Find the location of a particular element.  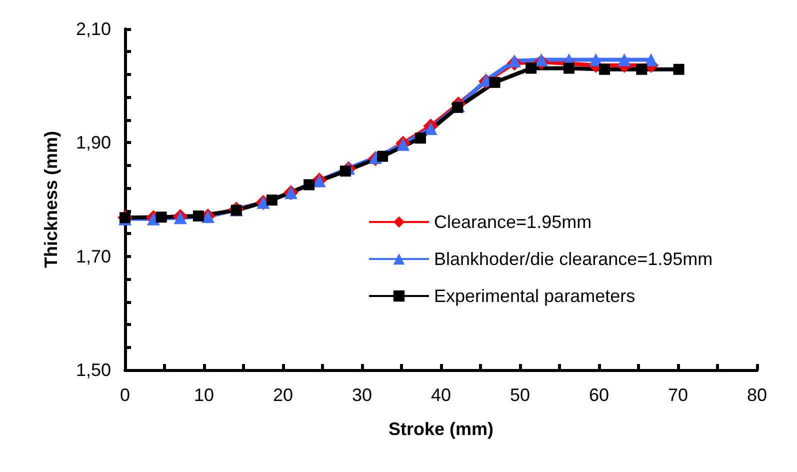

x-tick-label: 40 is located at coordinates (441, 395).